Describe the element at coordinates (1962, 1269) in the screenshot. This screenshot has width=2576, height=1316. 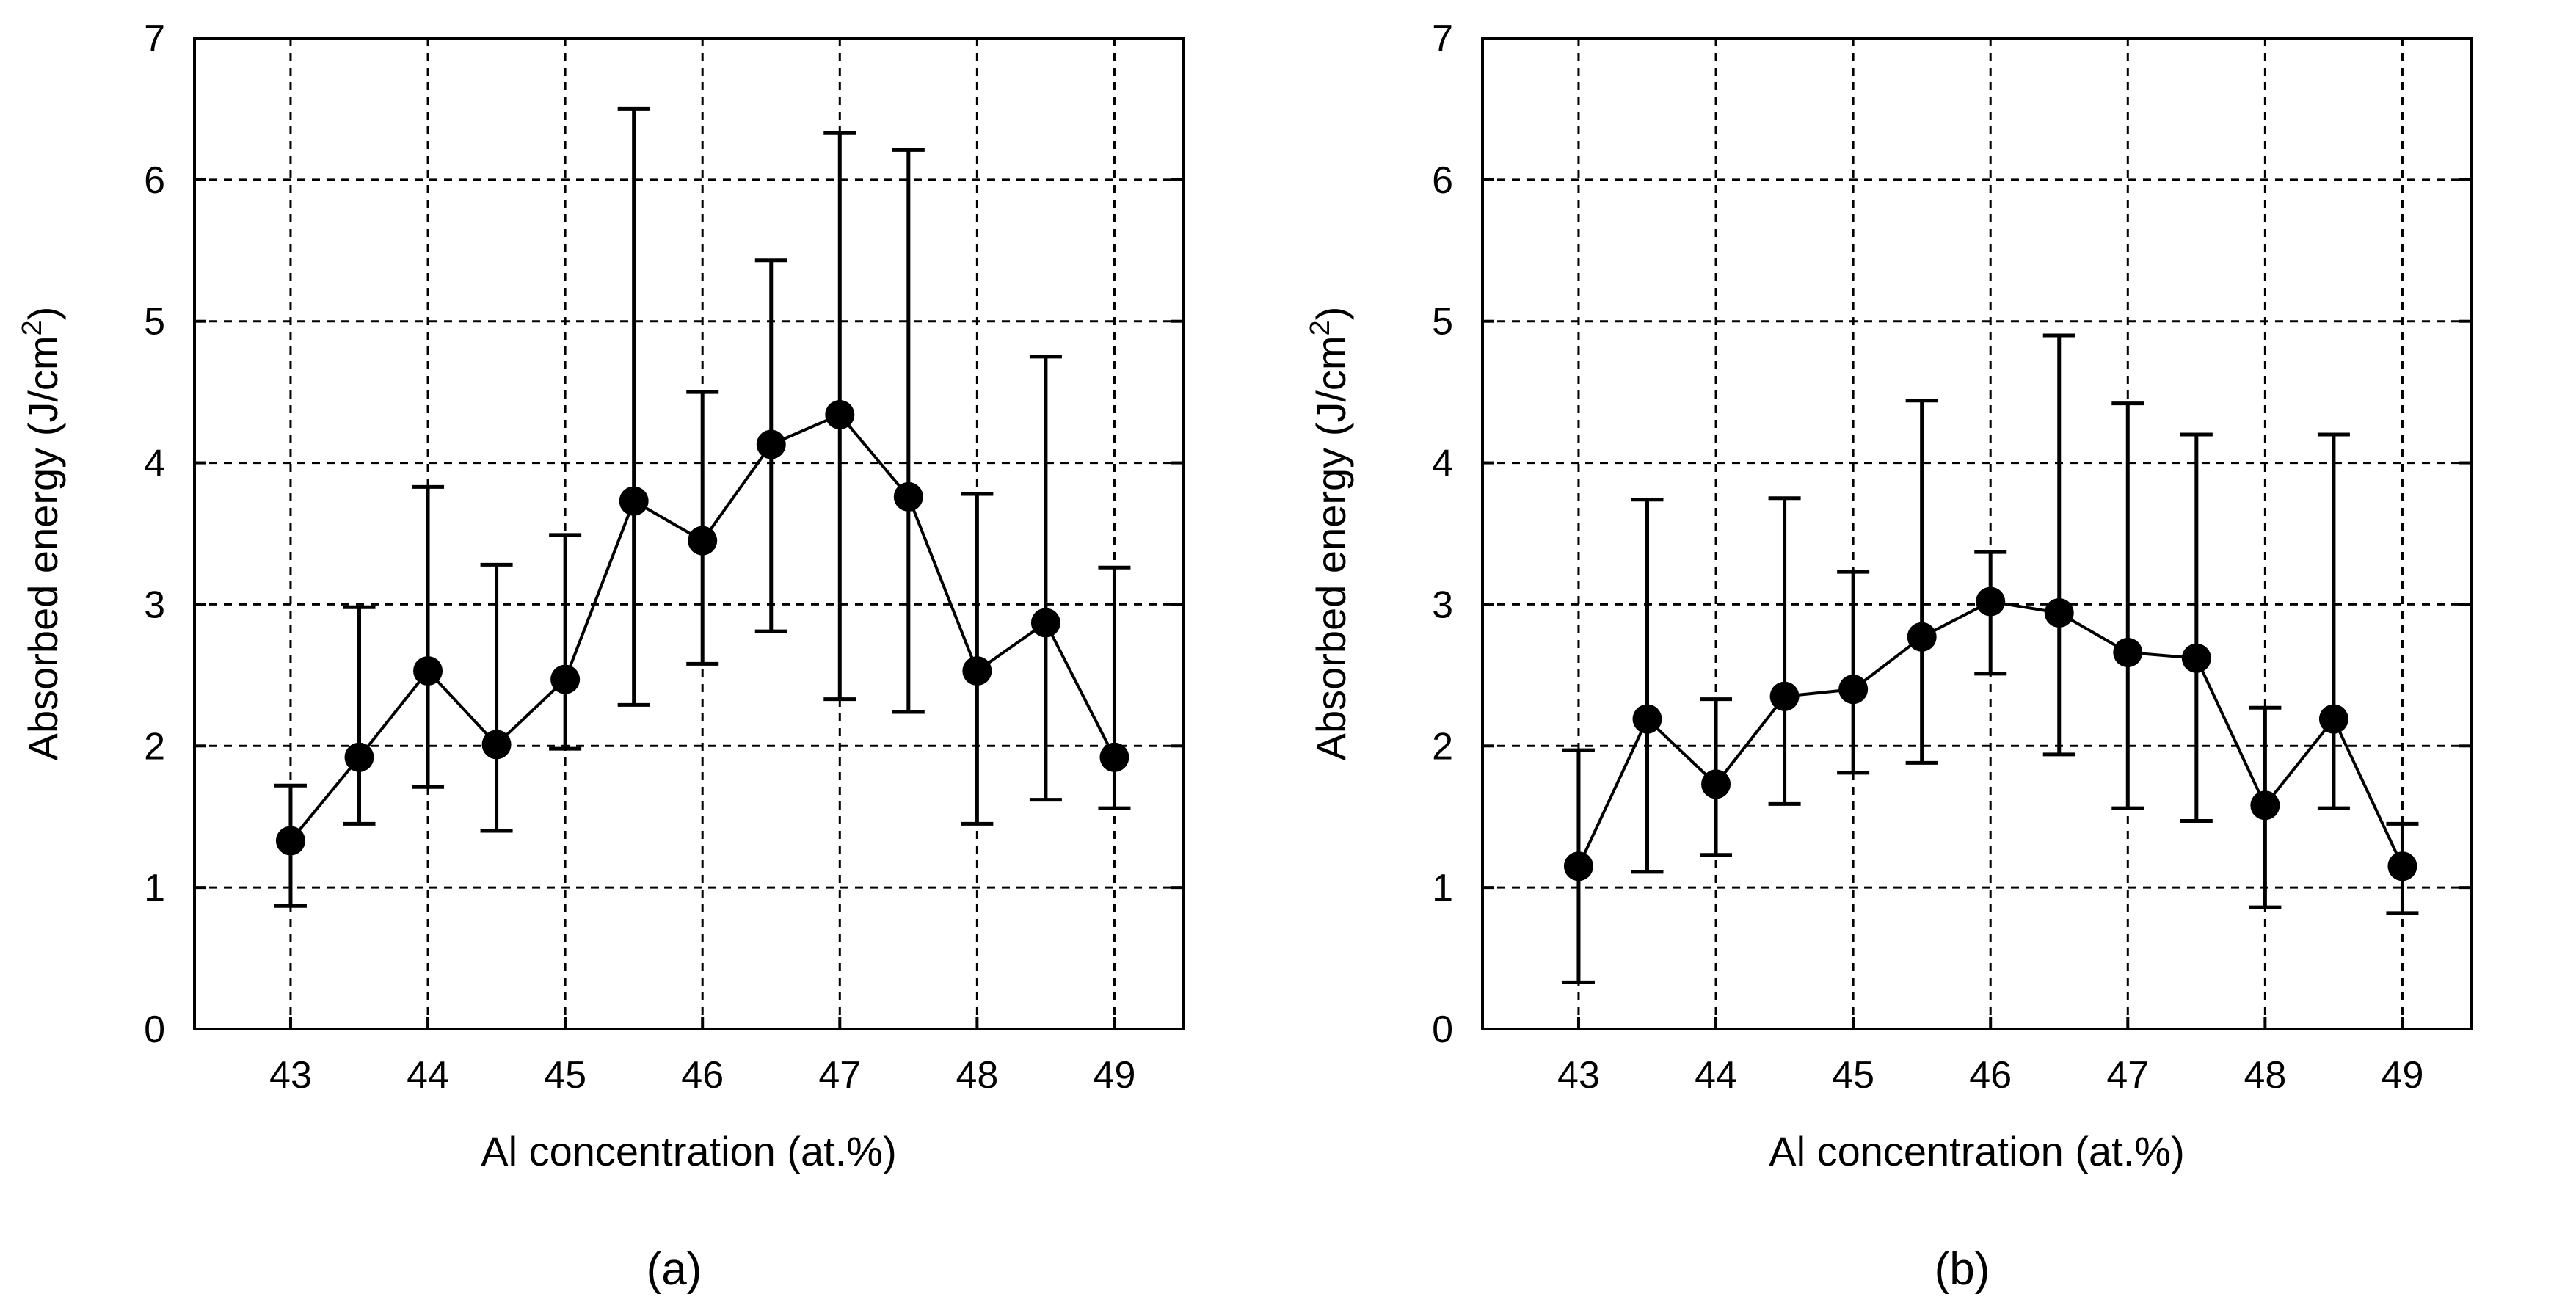
I see `panel-label-b: (b)` at that location.